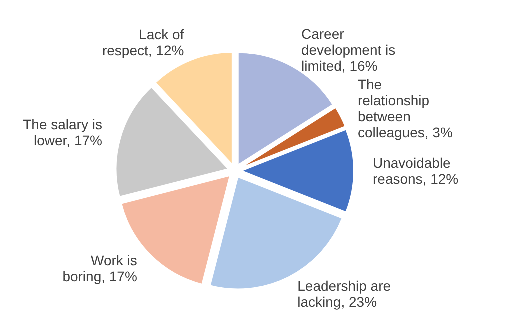 Image resolution: width=526 pixels, height=323 pixels. What do you see at coordinates (345, 294) in the screenshot?
I see `slice-label: Leadership are lacking, 23%` at bounding box center [345, 294].